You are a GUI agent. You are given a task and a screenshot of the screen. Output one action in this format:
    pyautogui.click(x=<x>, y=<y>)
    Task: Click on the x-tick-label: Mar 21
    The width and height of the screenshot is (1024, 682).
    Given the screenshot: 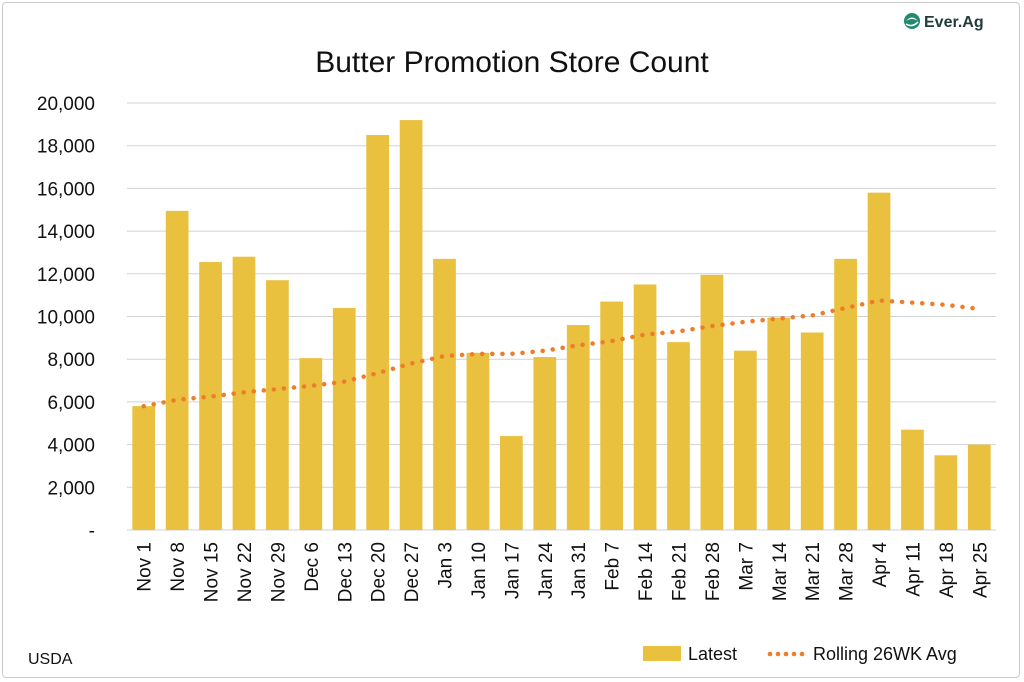 What is the action you would take?
    pyautogui.click(x=813, y=571)
    